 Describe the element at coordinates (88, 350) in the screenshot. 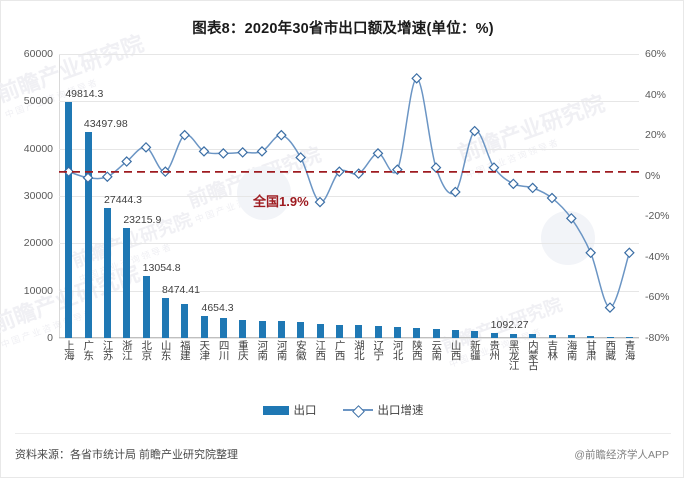

I see `x-axis-label: 广东` at that location.